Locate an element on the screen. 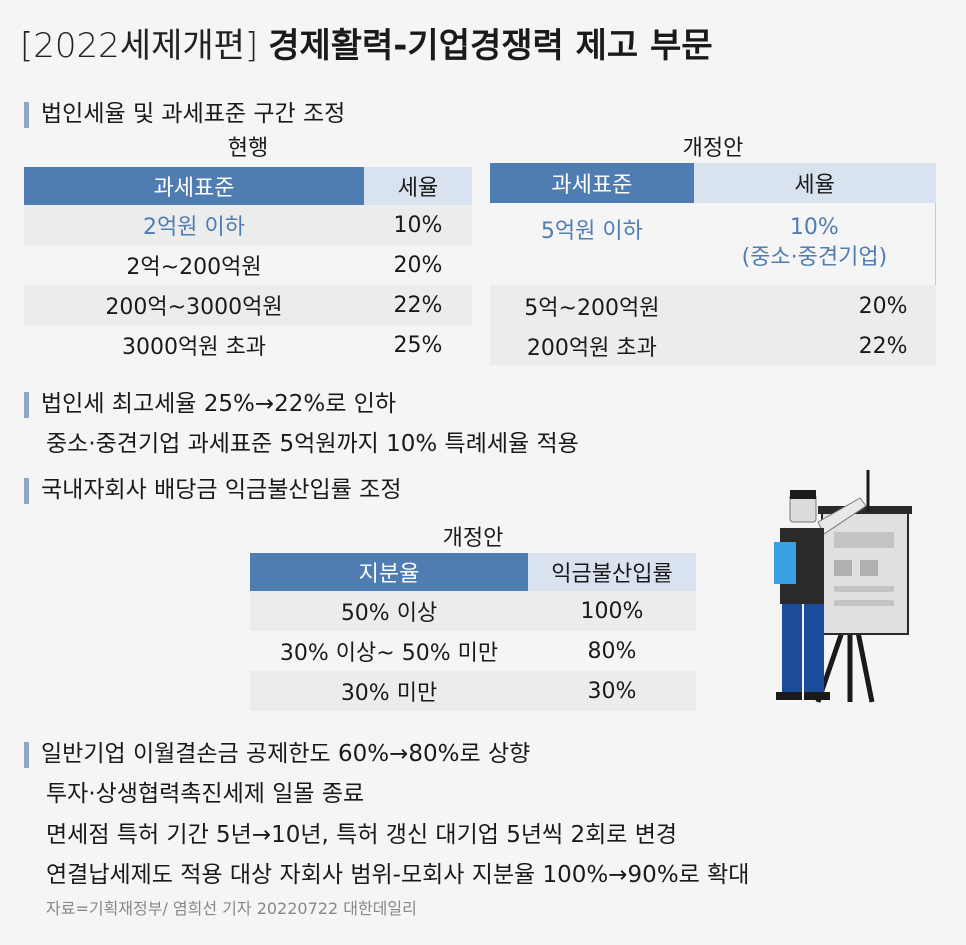  cell-share: 50% 이상 is located at coordinates (389, 613).